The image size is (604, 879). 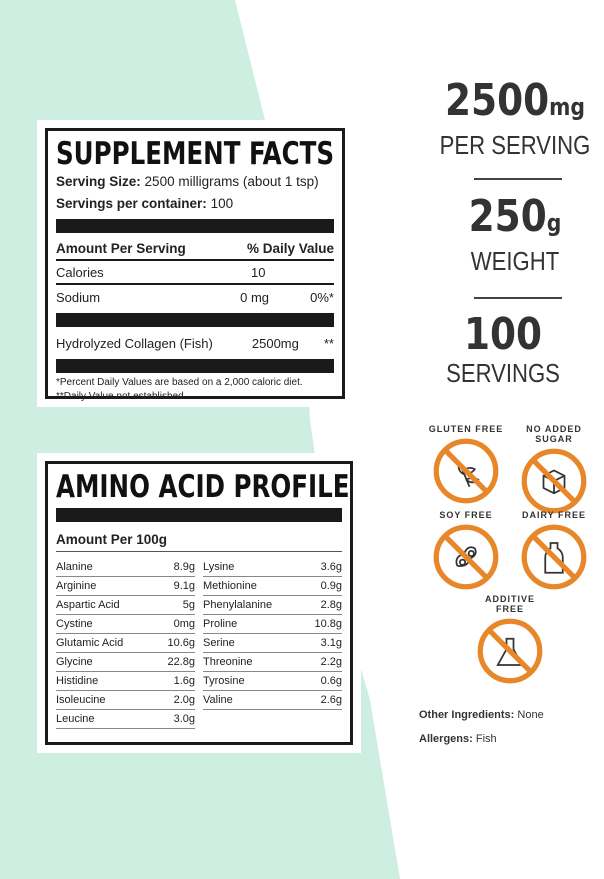 What do you see at coordinates (184, 719) in the screenshot?
I see `amino-value: 3.0g` at bounding box center [184, 719].